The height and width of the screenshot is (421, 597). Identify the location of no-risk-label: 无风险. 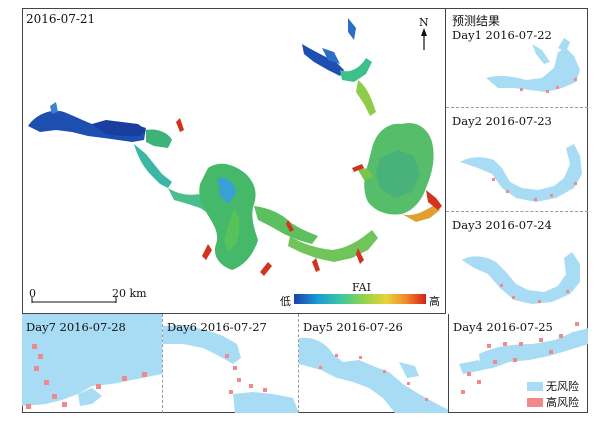
(562, 386).